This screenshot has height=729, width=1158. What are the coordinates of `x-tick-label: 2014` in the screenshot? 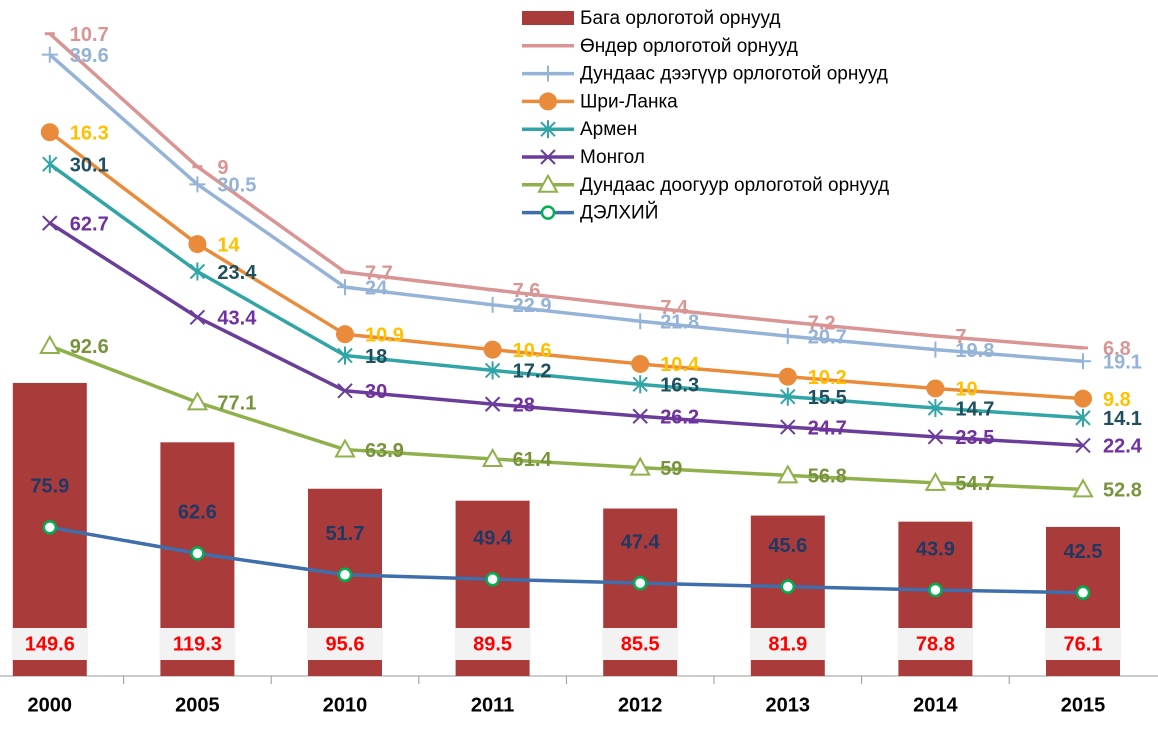 It's located at (935, 705).